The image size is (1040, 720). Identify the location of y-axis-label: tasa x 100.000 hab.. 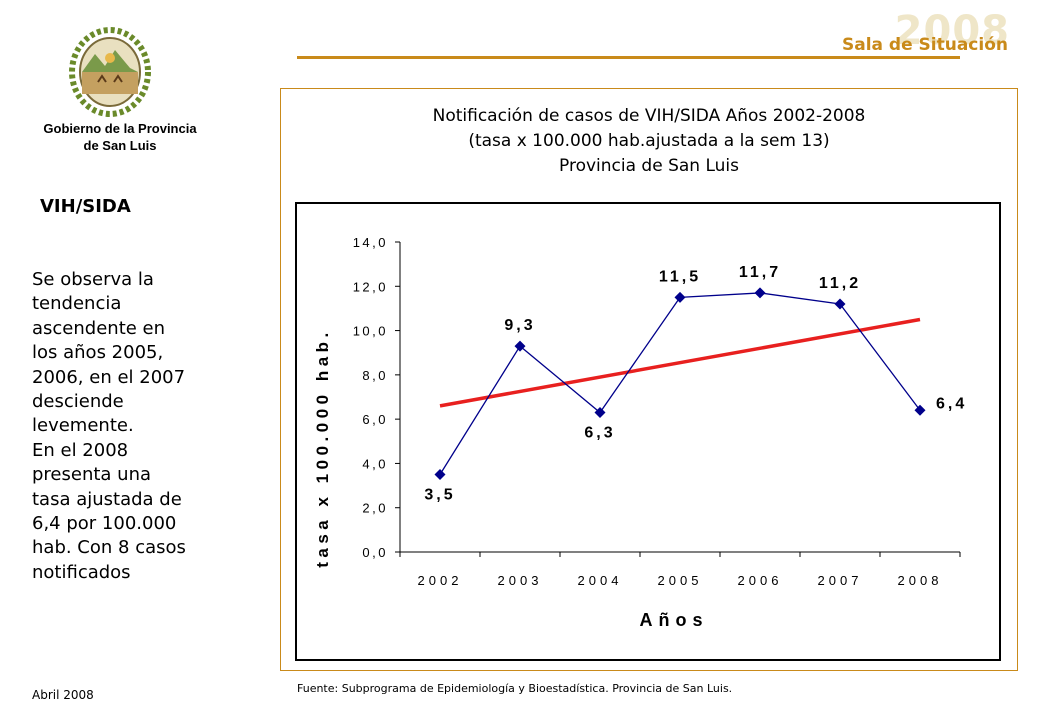
(322, 448).